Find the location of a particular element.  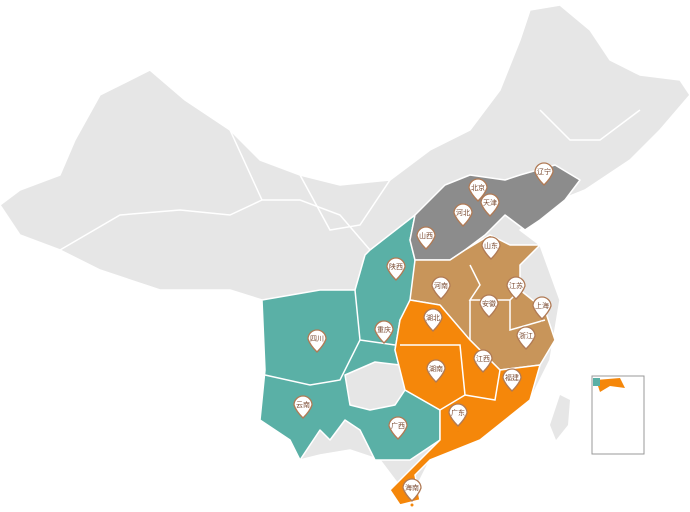

pin-label: 河南 is located at coordinates (441, 285).